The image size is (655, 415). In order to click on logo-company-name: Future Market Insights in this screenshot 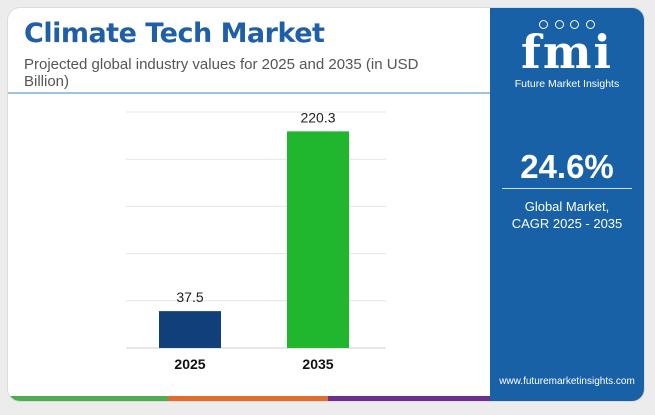, I will do `click(567, 84)`.